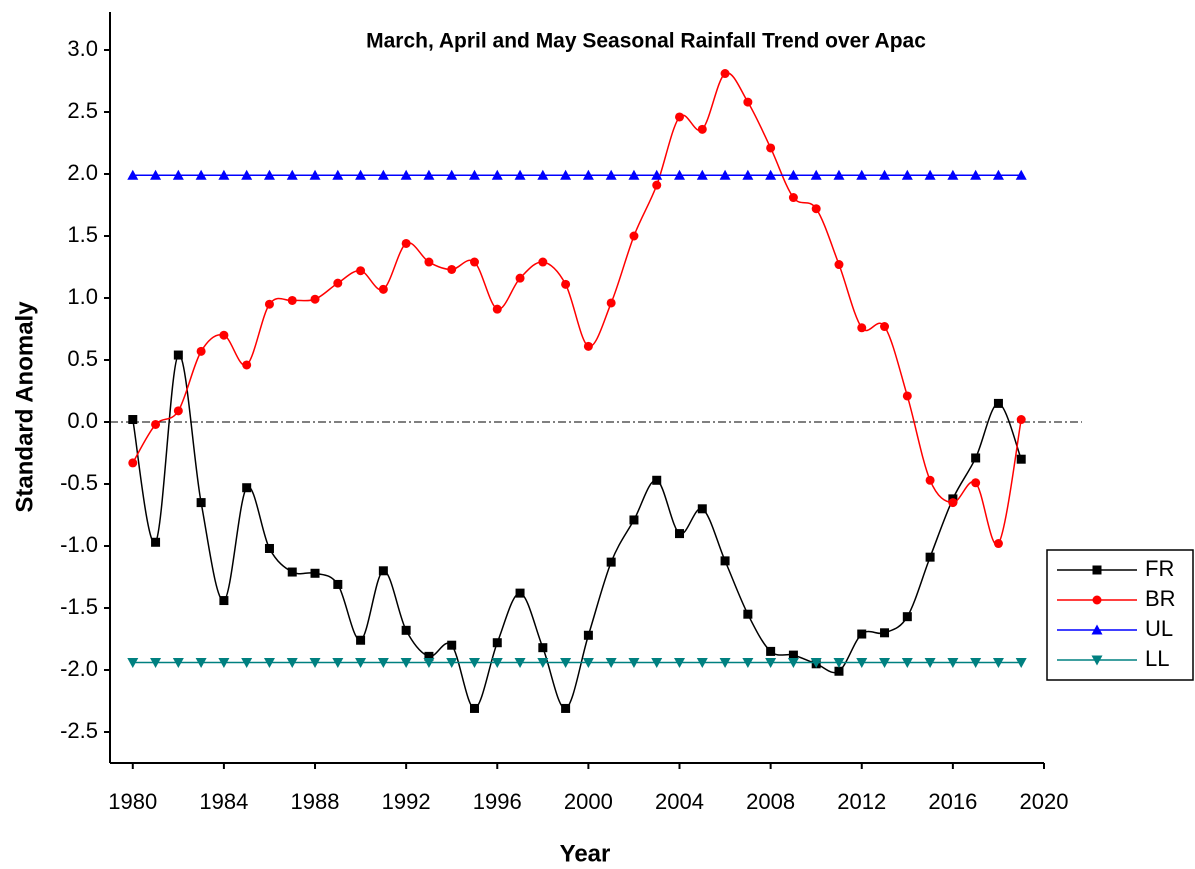 The width and height of the screenshot is (1195, 869). I want to click on x-axis-label: Year, so click(585, 853).